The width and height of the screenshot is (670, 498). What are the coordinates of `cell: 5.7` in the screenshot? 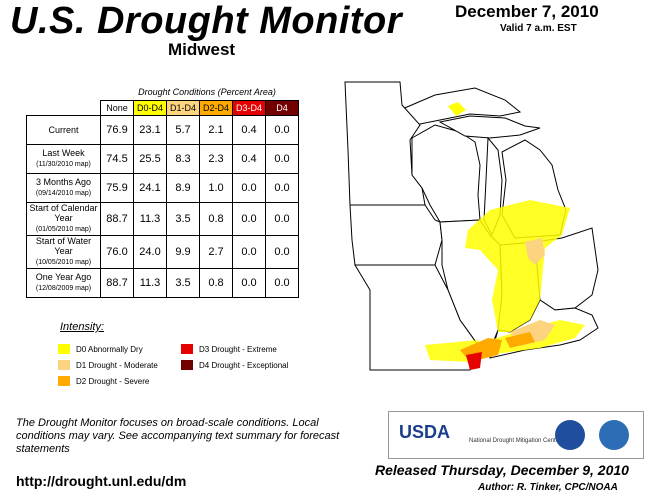 It's located at (183, 130).